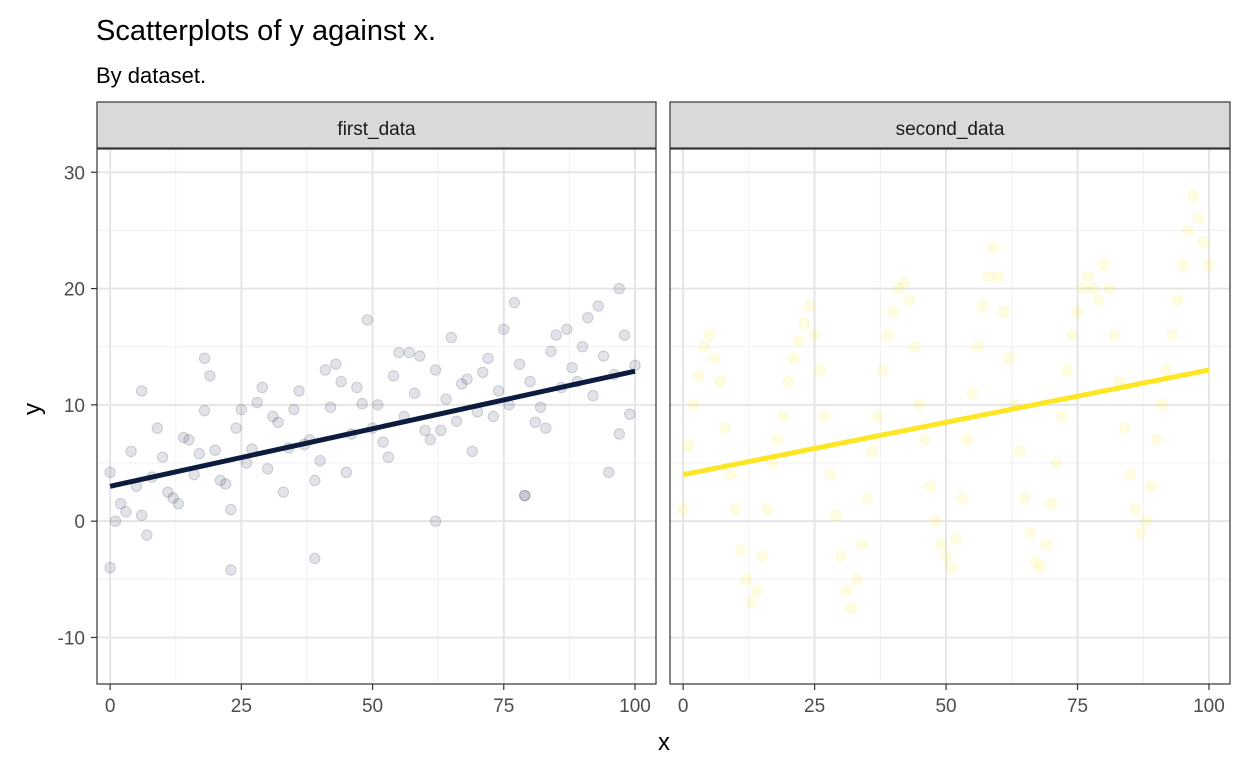 The image size is (1248, 768). I want to click on chart-title: Scatterplots of y against x., so click(266, 31).